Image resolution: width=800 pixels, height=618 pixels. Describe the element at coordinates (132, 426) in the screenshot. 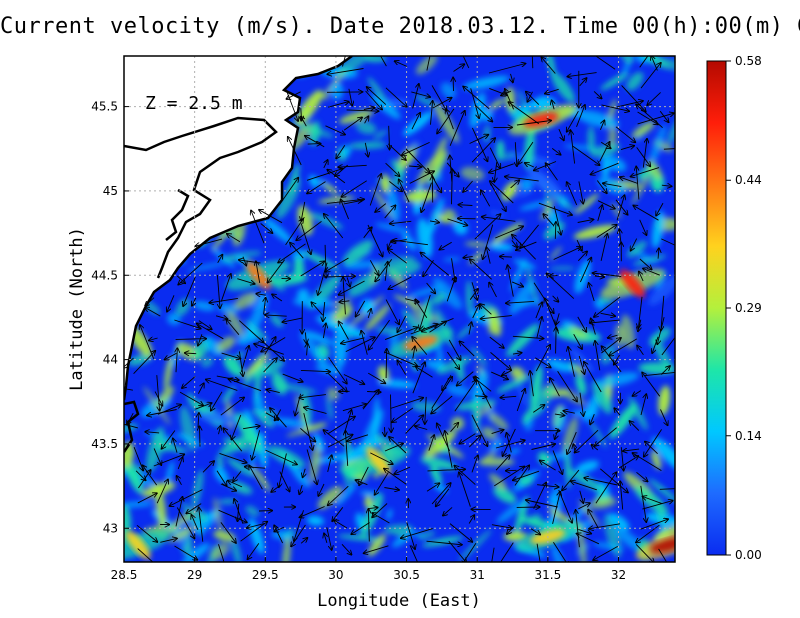

I see `bosporus-coastline` at that location.